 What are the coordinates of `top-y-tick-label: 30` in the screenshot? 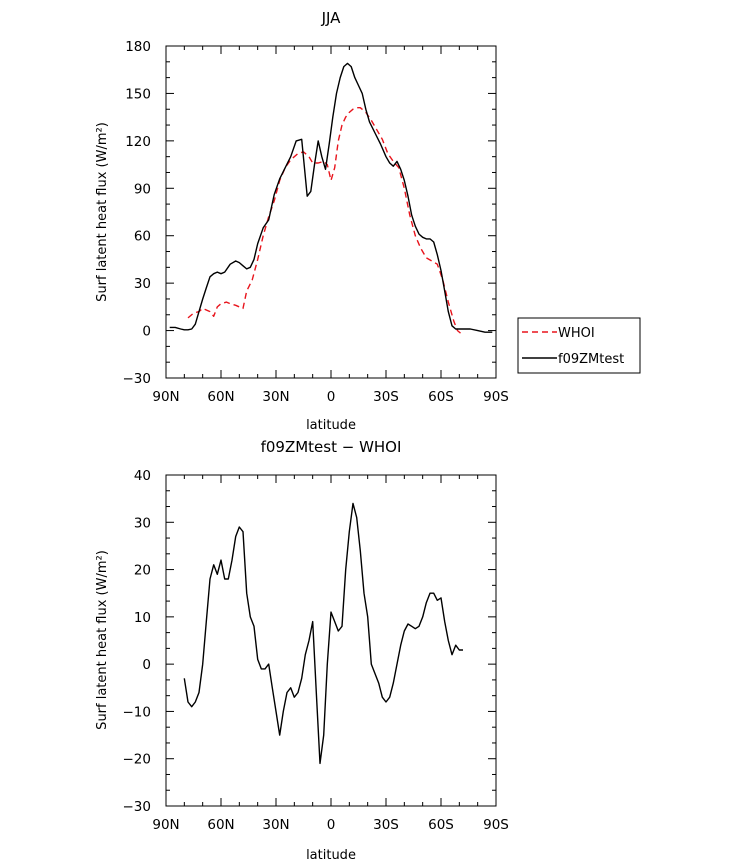 It's located at (142, 284).